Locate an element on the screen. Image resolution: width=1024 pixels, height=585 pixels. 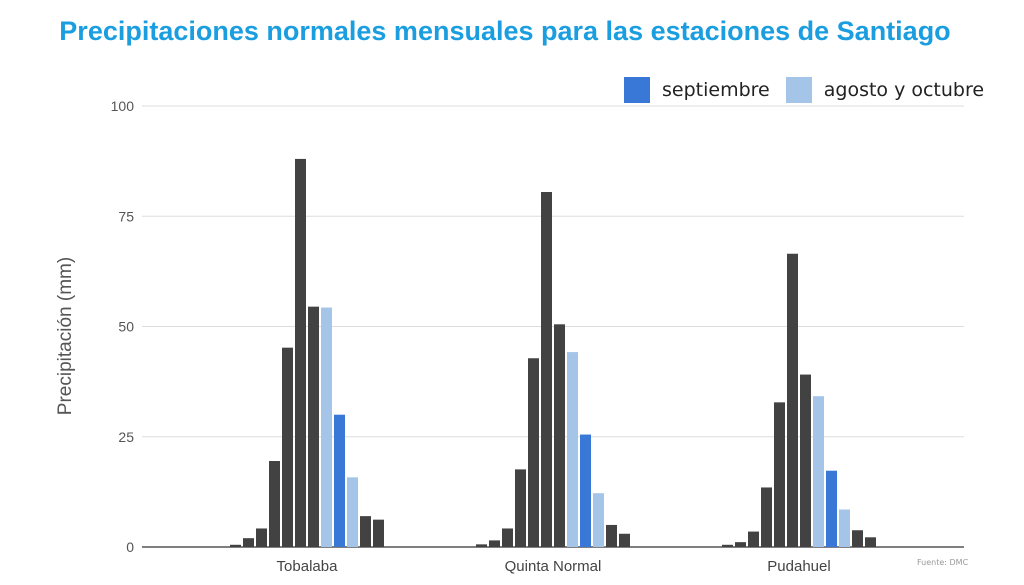
legend-label-septiembre: septiembre is located at coordinates (716, 90).